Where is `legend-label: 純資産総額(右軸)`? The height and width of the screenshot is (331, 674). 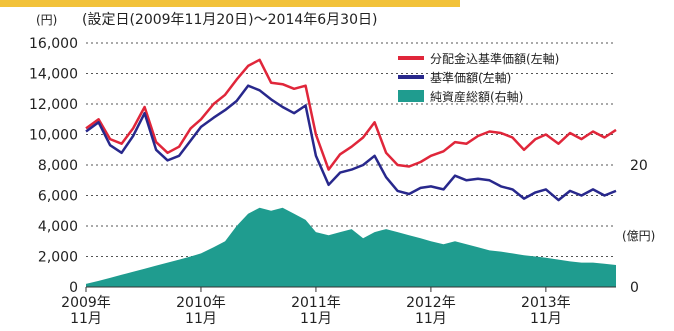 legend-label: 純資産総額(右軸) is located at coordinates (476, 96).